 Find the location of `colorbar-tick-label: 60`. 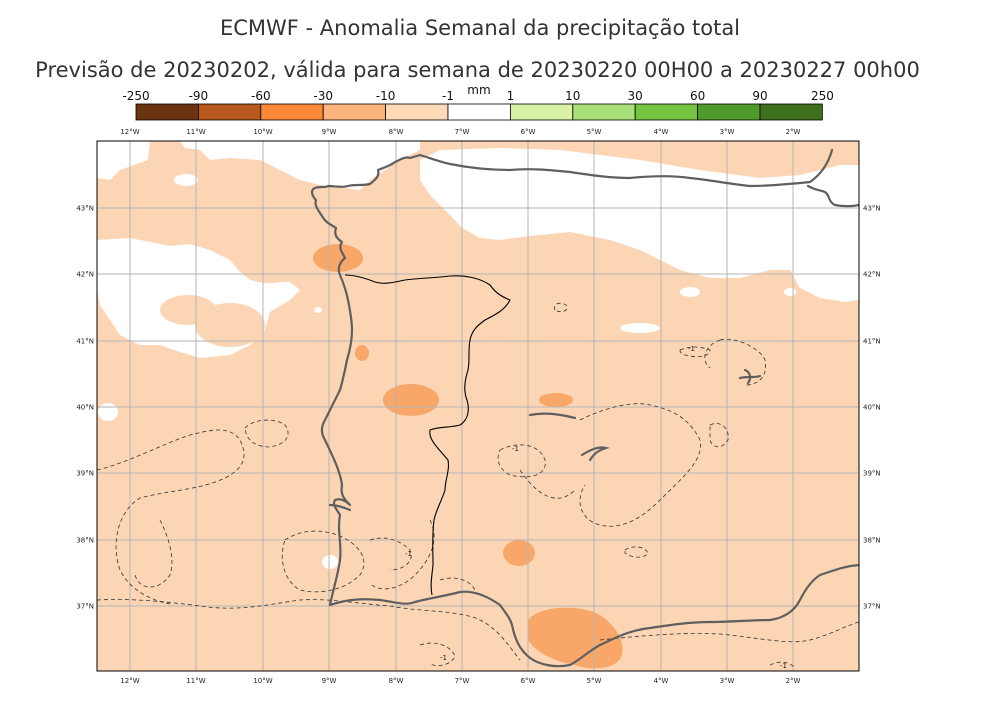

colorbar-tick-label: 60 is located at coordinates (697, 96).